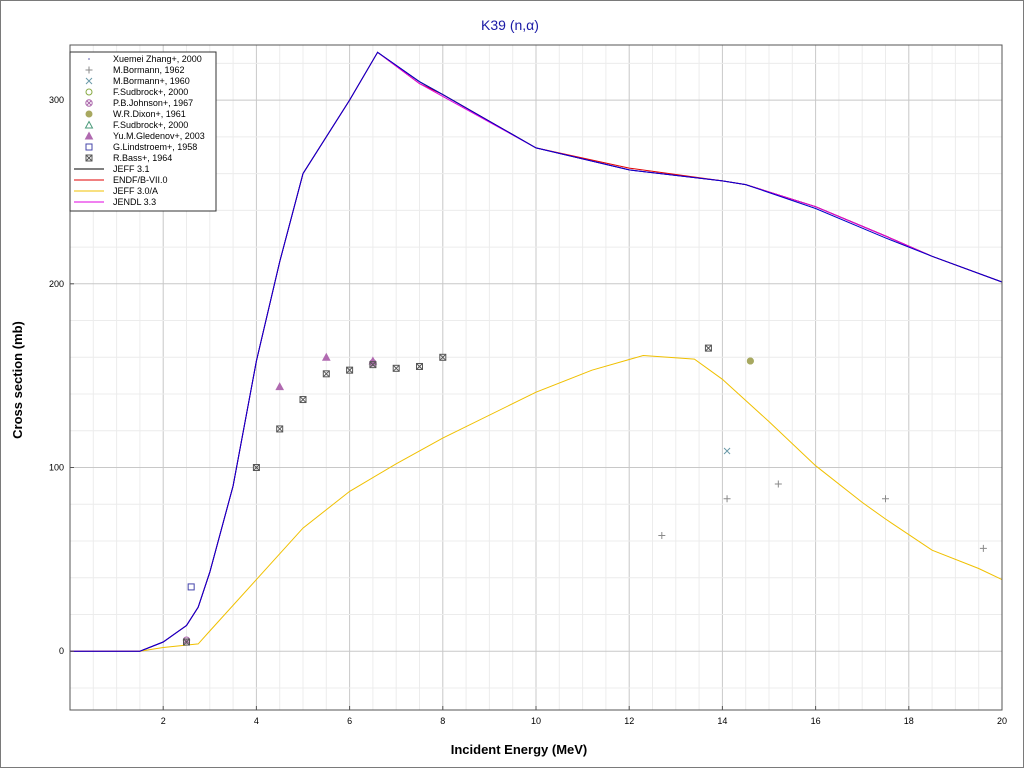 The image size is (1024, 768). I want to click on legend-item: P.B.Johnson+, 1967, so click(139, 103).